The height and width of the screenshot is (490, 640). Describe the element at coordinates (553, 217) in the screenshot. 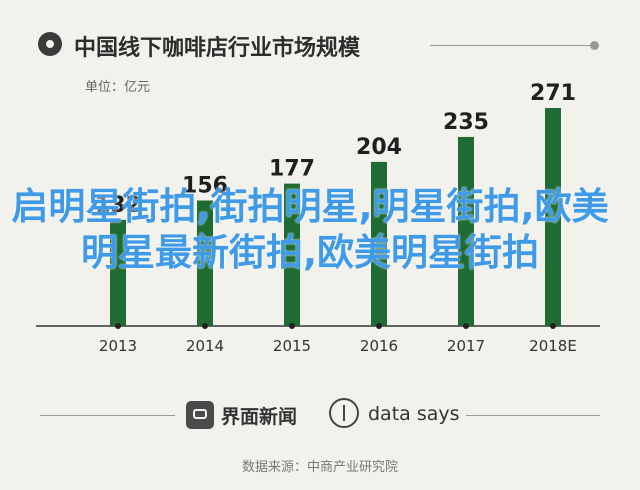

I see `bar-2018E` at that location.